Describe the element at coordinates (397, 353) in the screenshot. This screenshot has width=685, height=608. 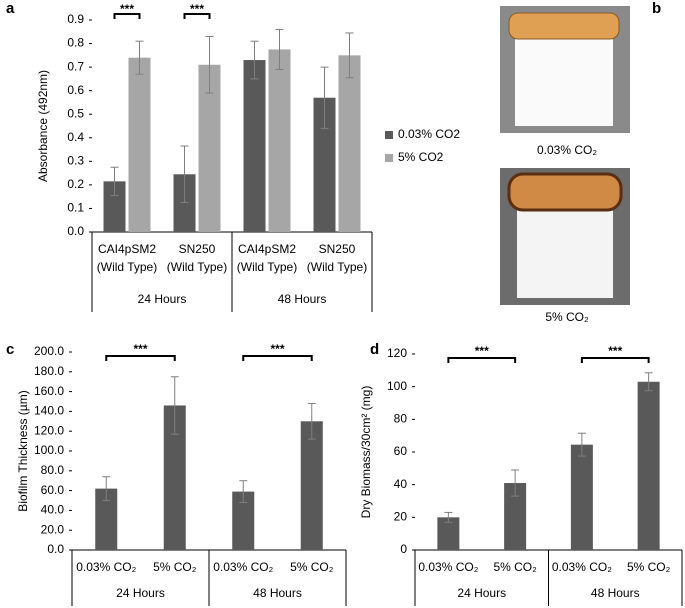
I see `y-tick-label: 120` at that location.